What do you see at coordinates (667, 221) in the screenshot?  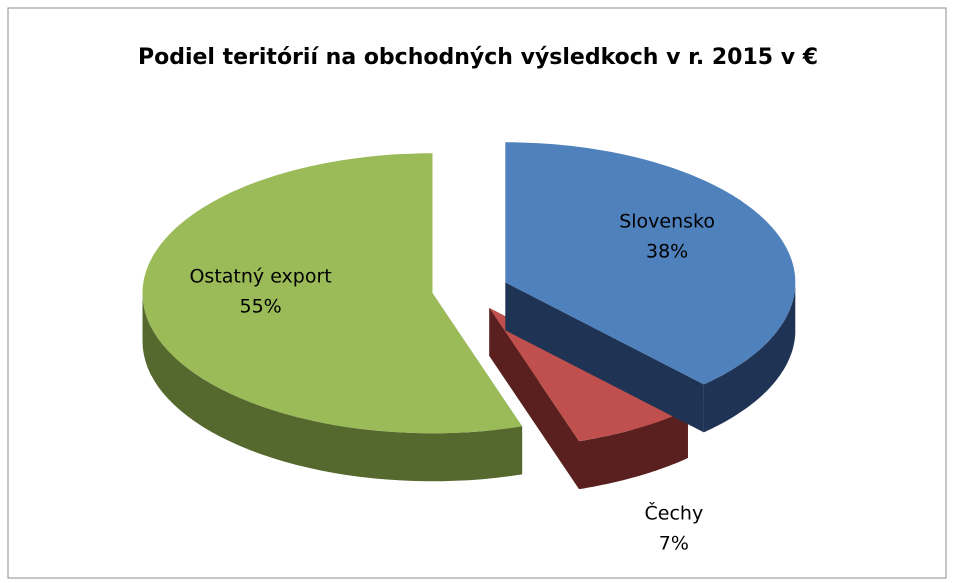 I see `label-name: Slovensko` at bounding box center [667, 221].